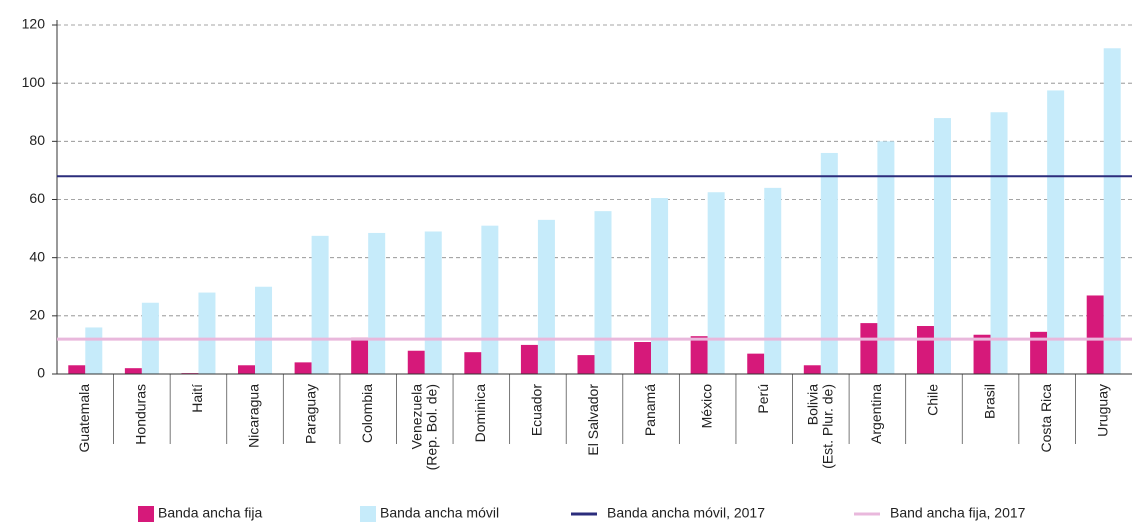  Describe the element at coordinates (37, 315) in the screenshot. I see `y-tick-label: 20` at that location.